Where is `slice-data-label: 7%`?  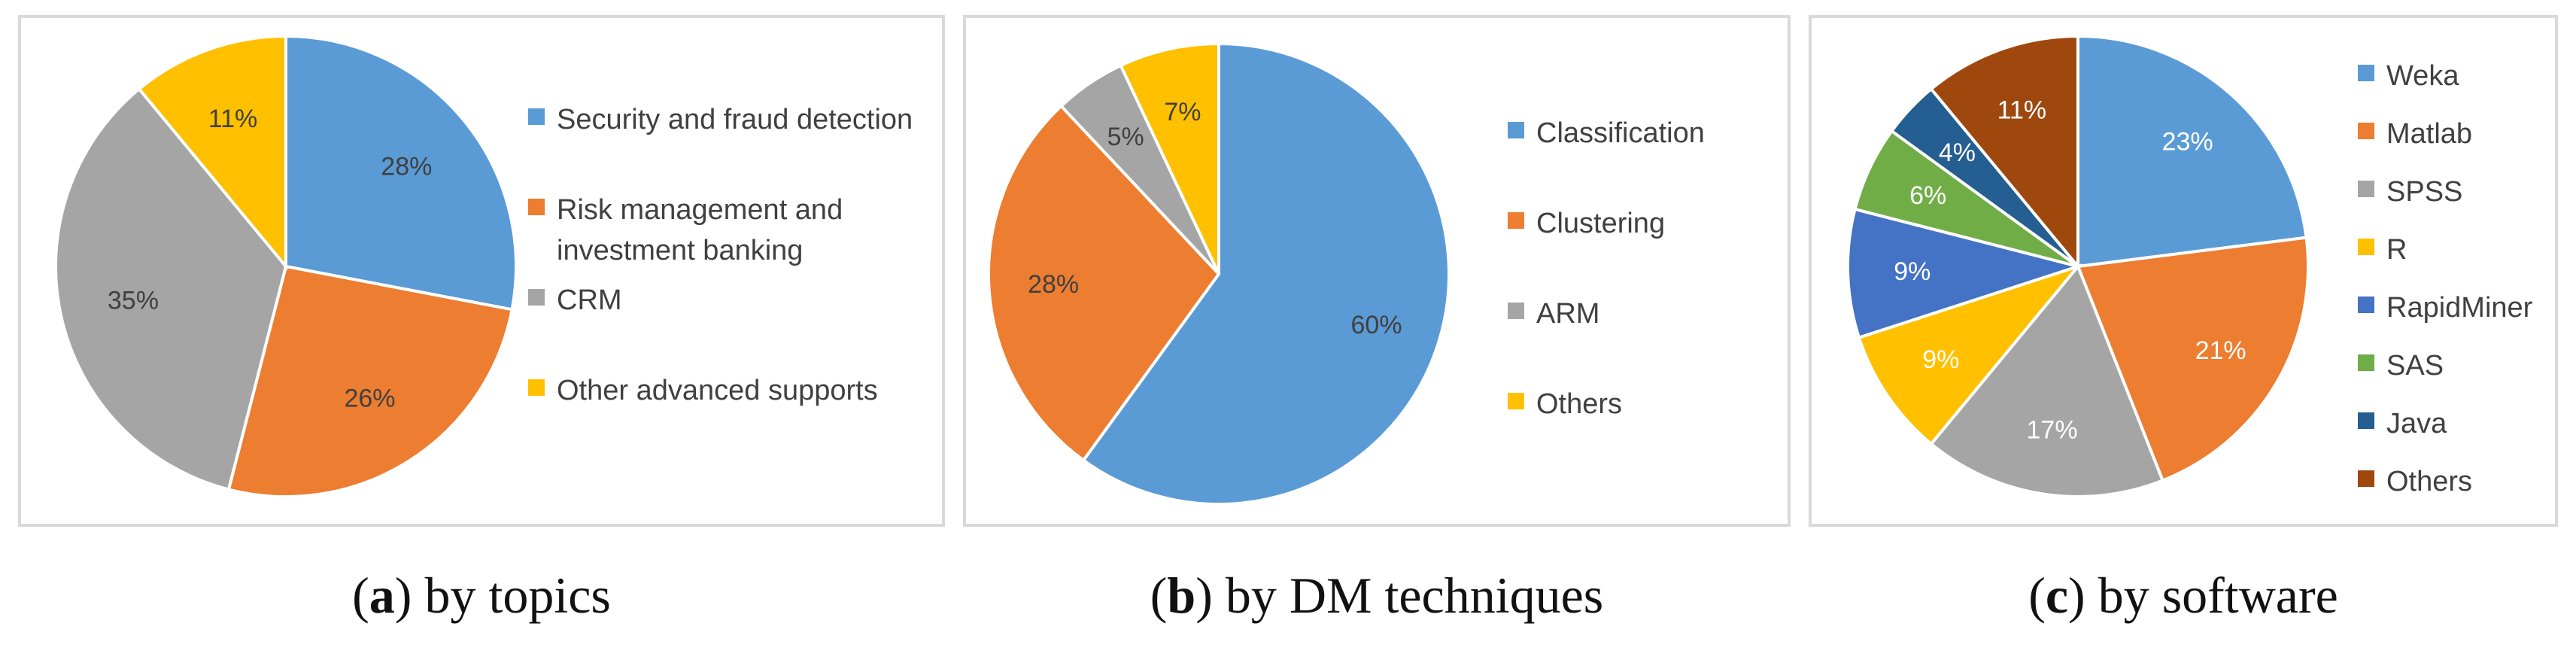 slice-data-label: 7% is located at coordinates (1183, 112).